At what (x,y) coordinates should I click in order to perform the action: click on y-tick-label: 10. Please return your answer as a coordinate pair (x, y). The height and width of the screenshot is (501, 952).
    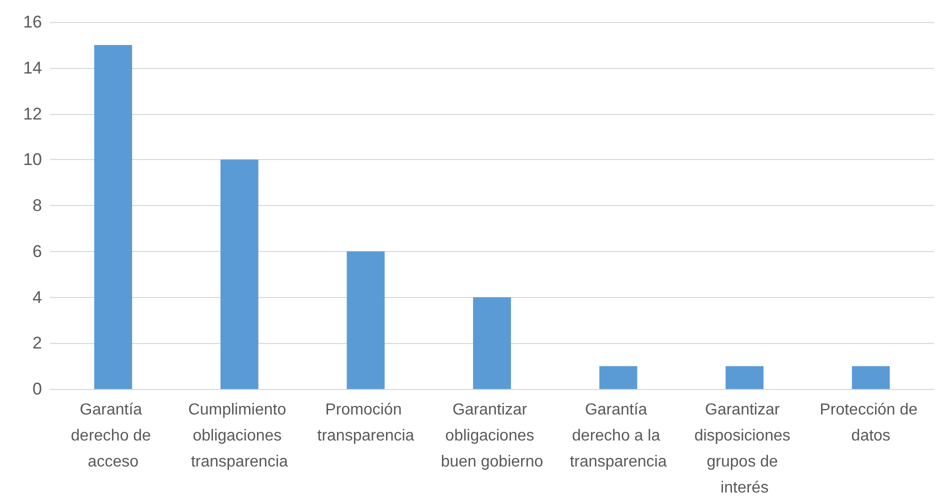
    Looking at the image, I should click on (32, 160).